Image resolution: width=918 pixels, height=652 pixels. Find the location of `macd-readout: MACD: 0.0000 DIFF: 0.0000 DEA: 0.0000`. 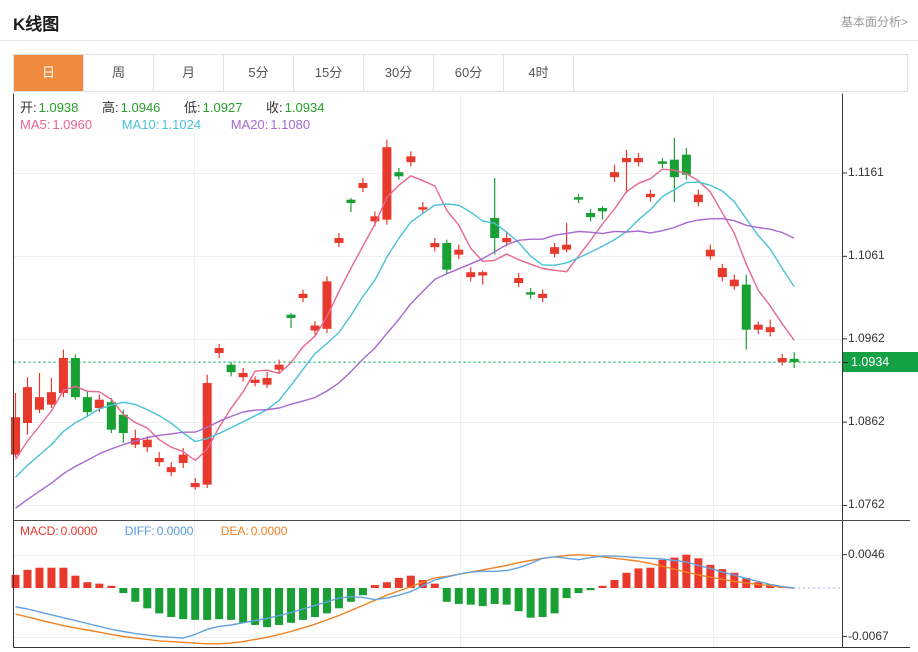

macd-readout: MACD: 0.0000 DIFF: 0.0000 DEA: 0.0000 is located at coordinates (154, 531).